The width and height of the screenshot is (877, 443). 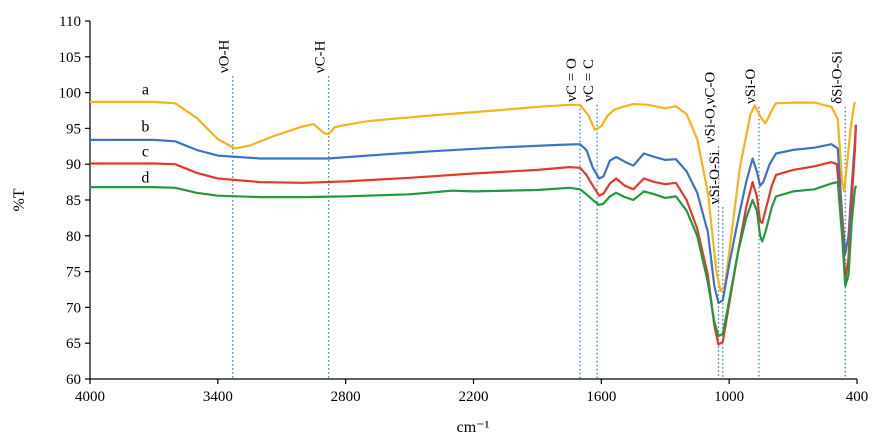 I want to click on x-axis-title: cm⁻¹, so click(x=473, y=427).